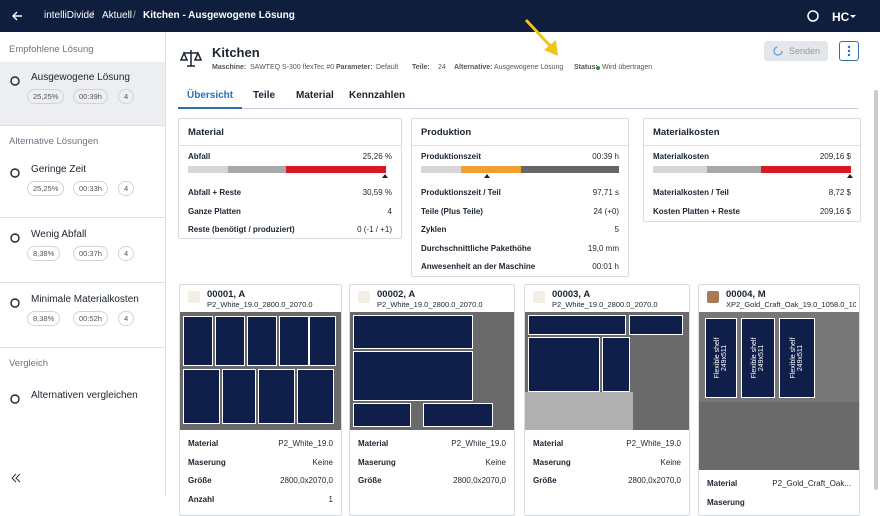  What do you see at coordinates (479, 480) in the screenshot?
I see `detail-value: 2800,0x2070,0` at bounding box center [479, 480].